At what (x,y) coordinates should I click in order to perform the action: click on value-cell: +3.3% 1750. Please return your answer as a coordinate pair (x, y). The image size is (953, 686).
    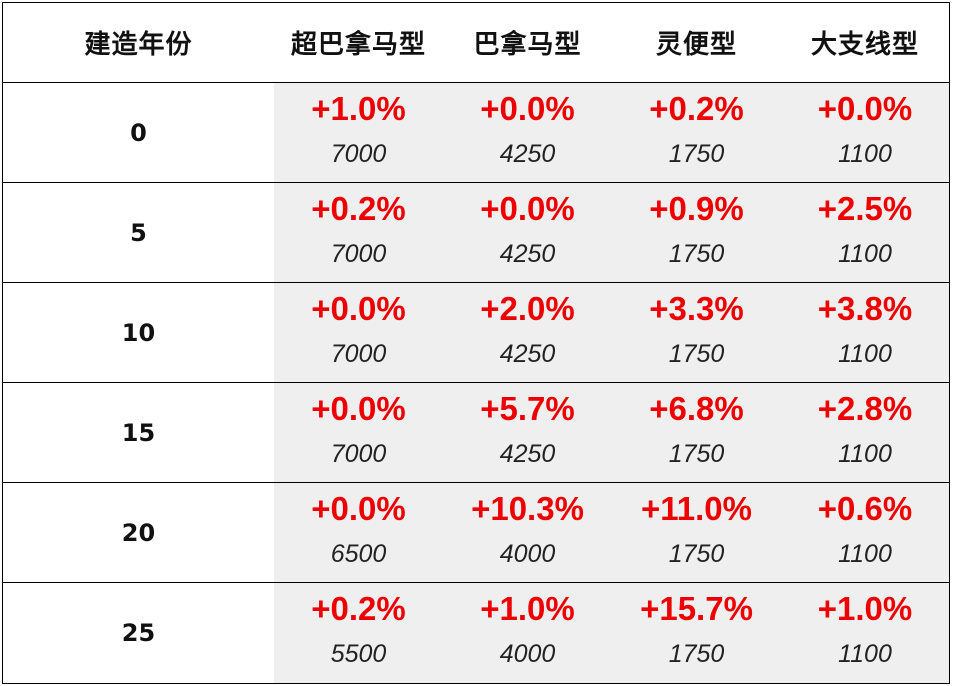
    Looking at the image, I should click on (696, 332).